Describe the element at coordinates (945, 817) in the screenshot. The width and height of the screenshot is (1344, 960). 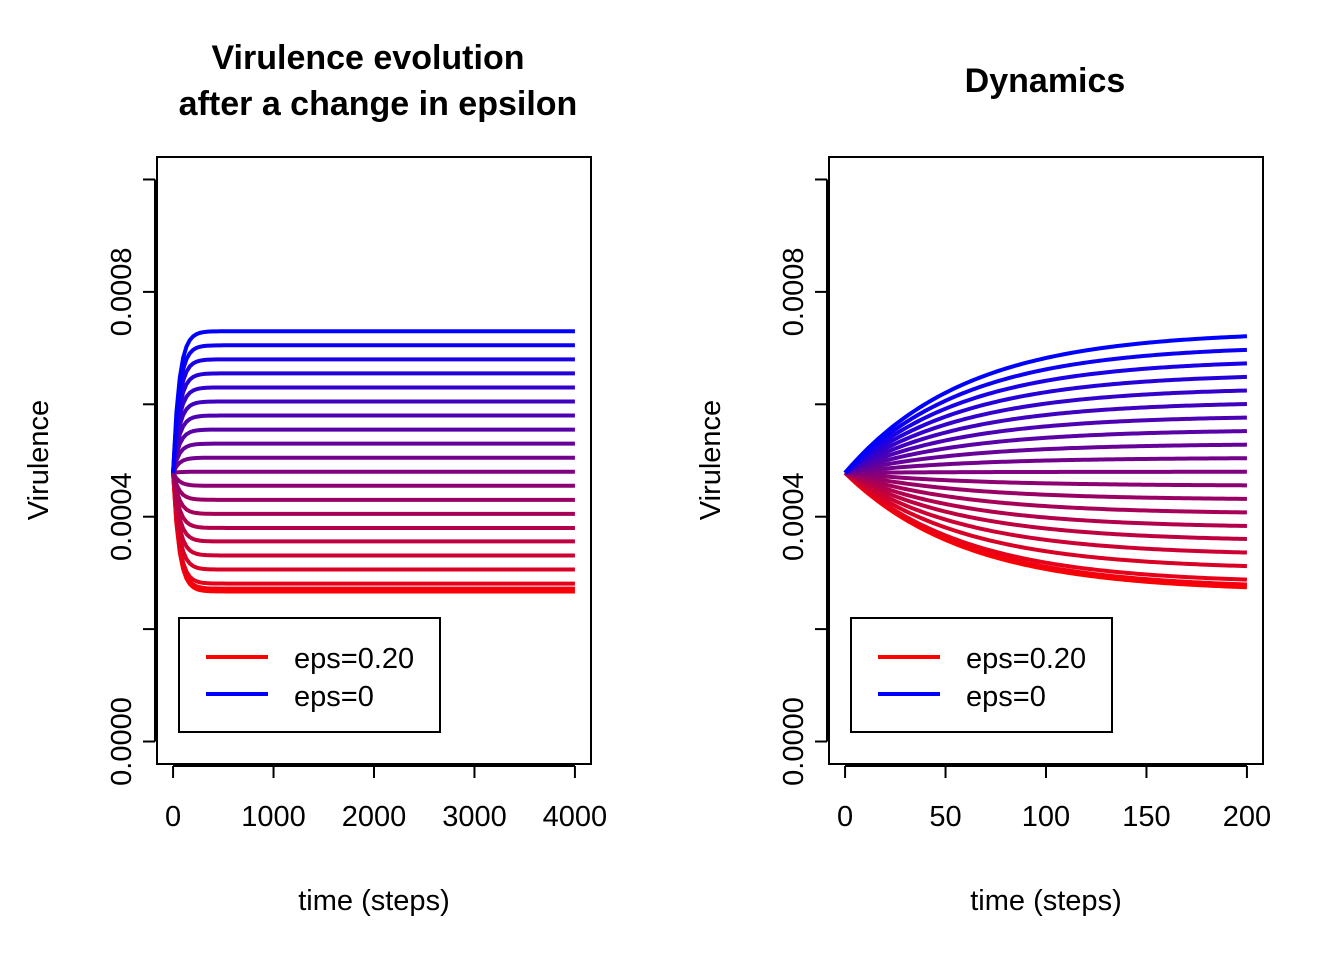
I see `x-tick-label: 50` at that location.